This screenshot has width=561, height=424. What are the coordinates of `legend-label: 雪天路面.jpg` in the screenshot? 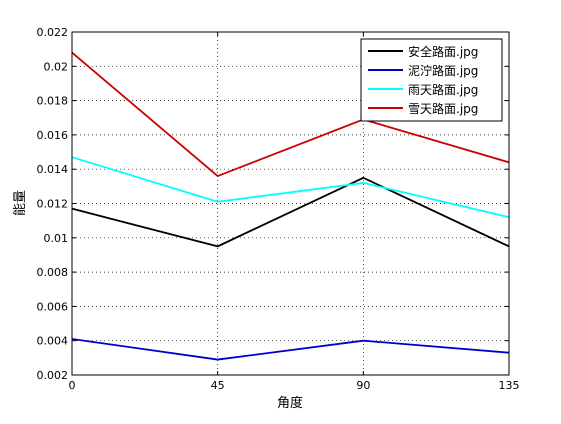 It's located at (443, 108).